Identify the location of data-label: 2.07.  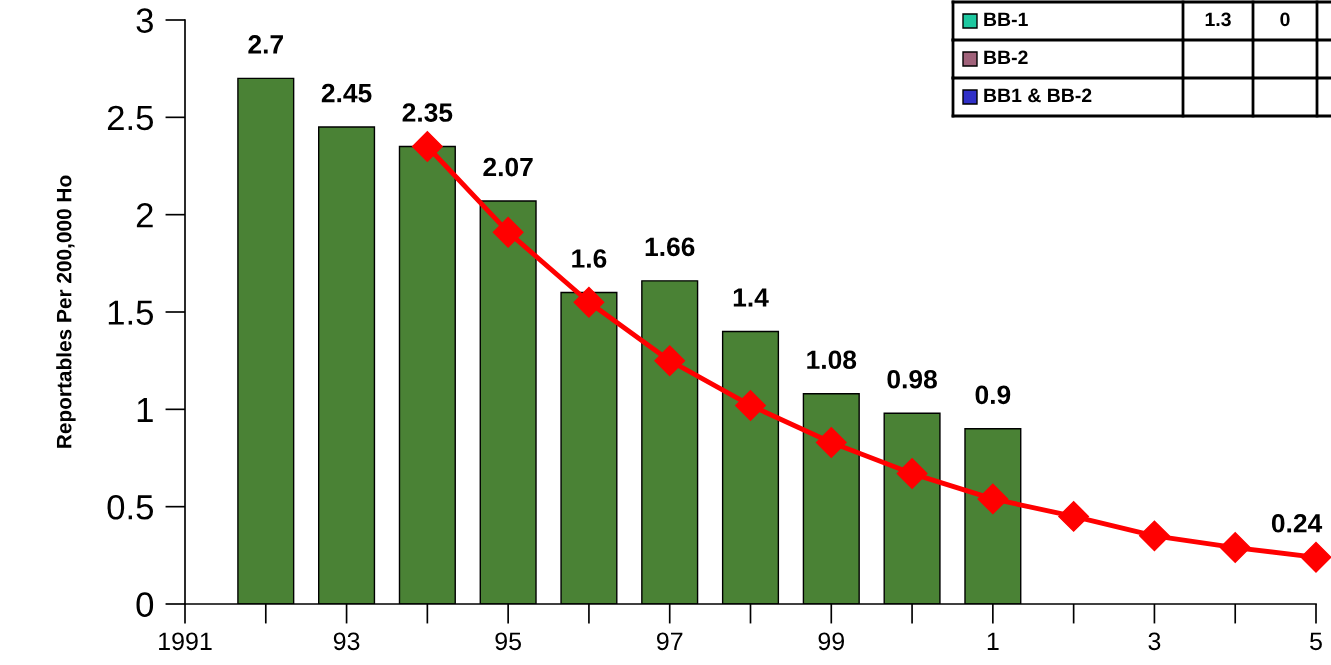
(508, 167).